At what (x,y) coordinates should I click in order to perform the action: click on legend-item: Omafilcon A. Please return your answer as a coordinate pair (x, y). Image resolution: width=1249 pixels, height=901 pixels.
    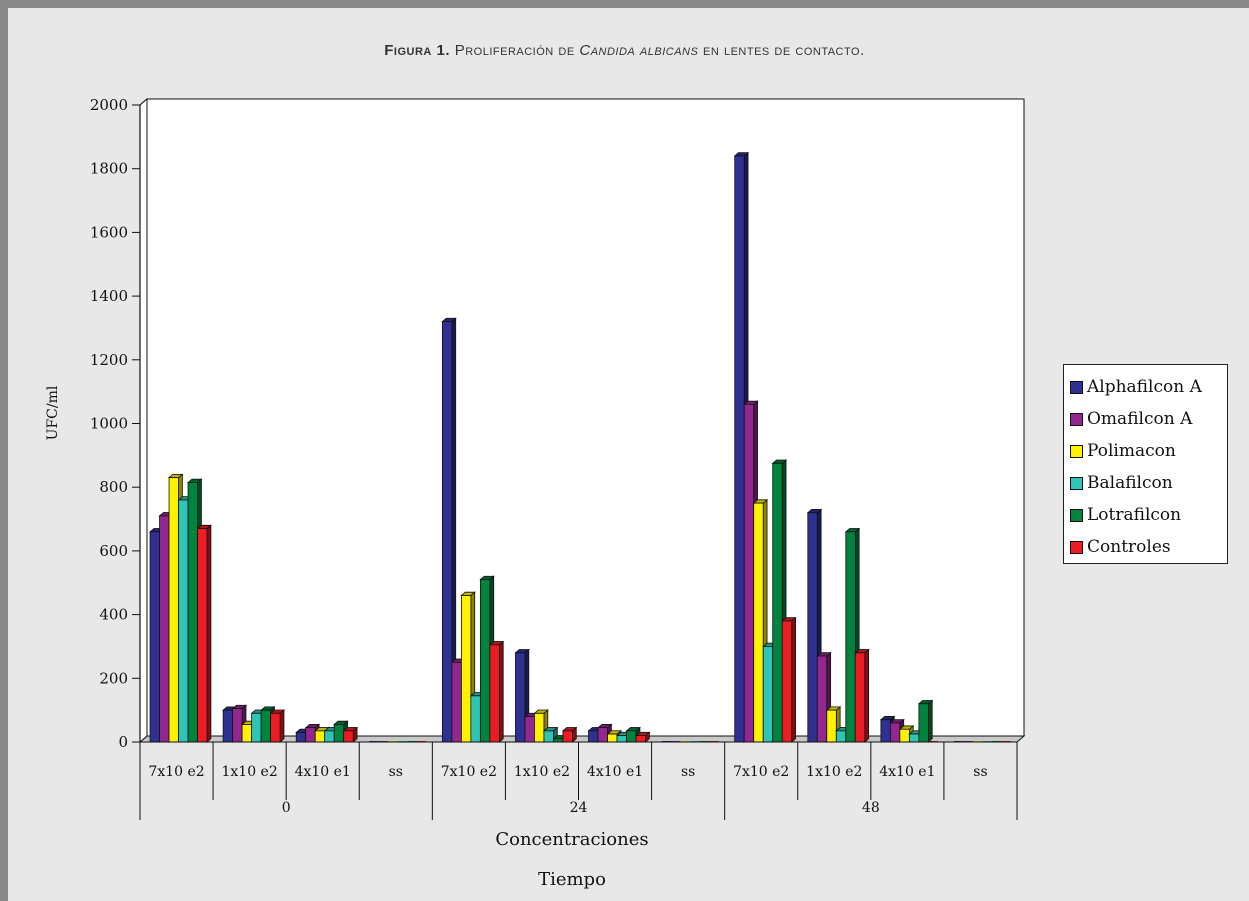
    Looking at the image, I should click on (1131, 419).